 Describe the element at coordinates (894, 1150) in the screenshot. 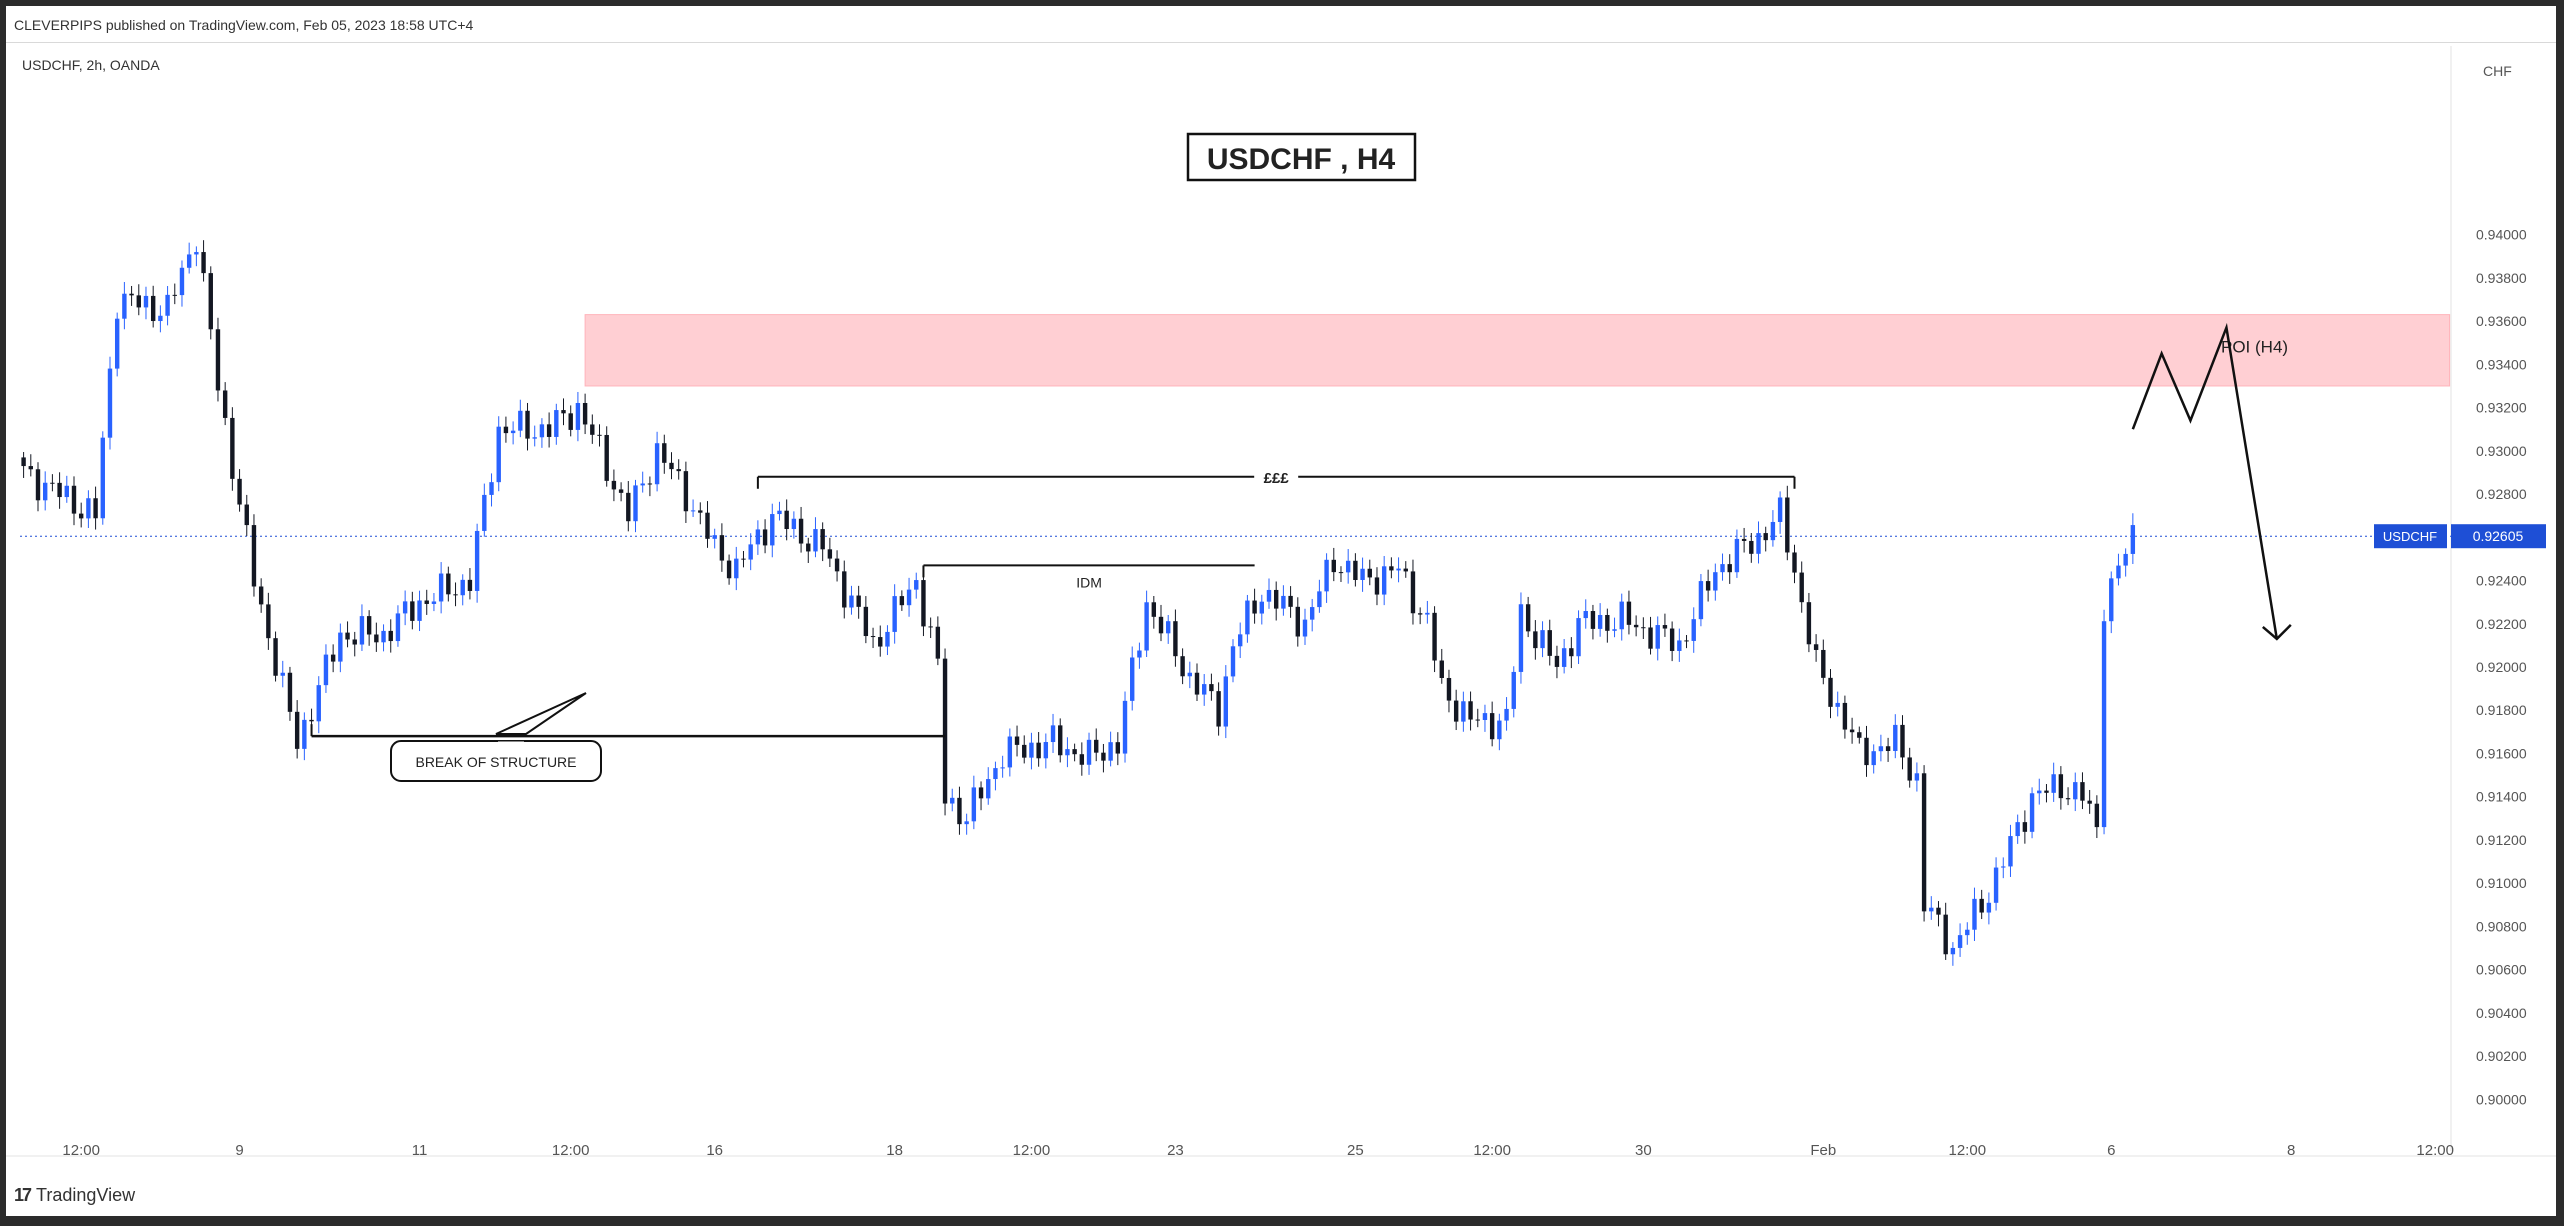

I see `time-tick-label: 18` at that location.